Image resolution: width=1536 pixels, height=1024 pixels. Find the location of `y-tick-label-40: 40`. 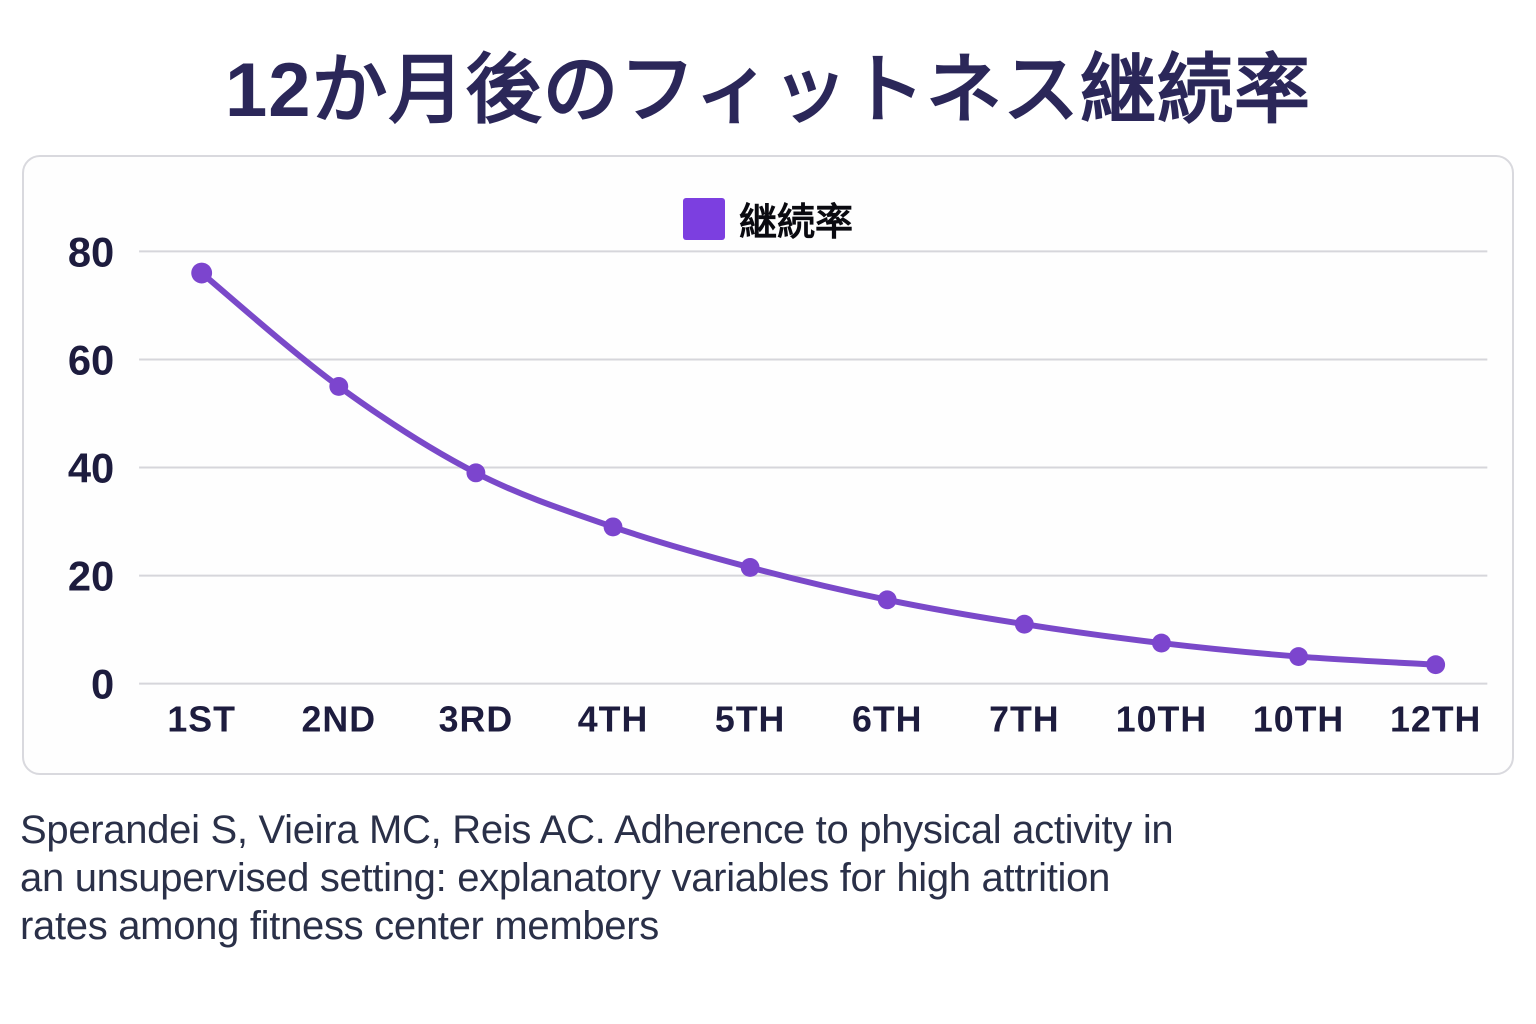

y-tick-label-40: 40 is located at coordinates (91, 467).